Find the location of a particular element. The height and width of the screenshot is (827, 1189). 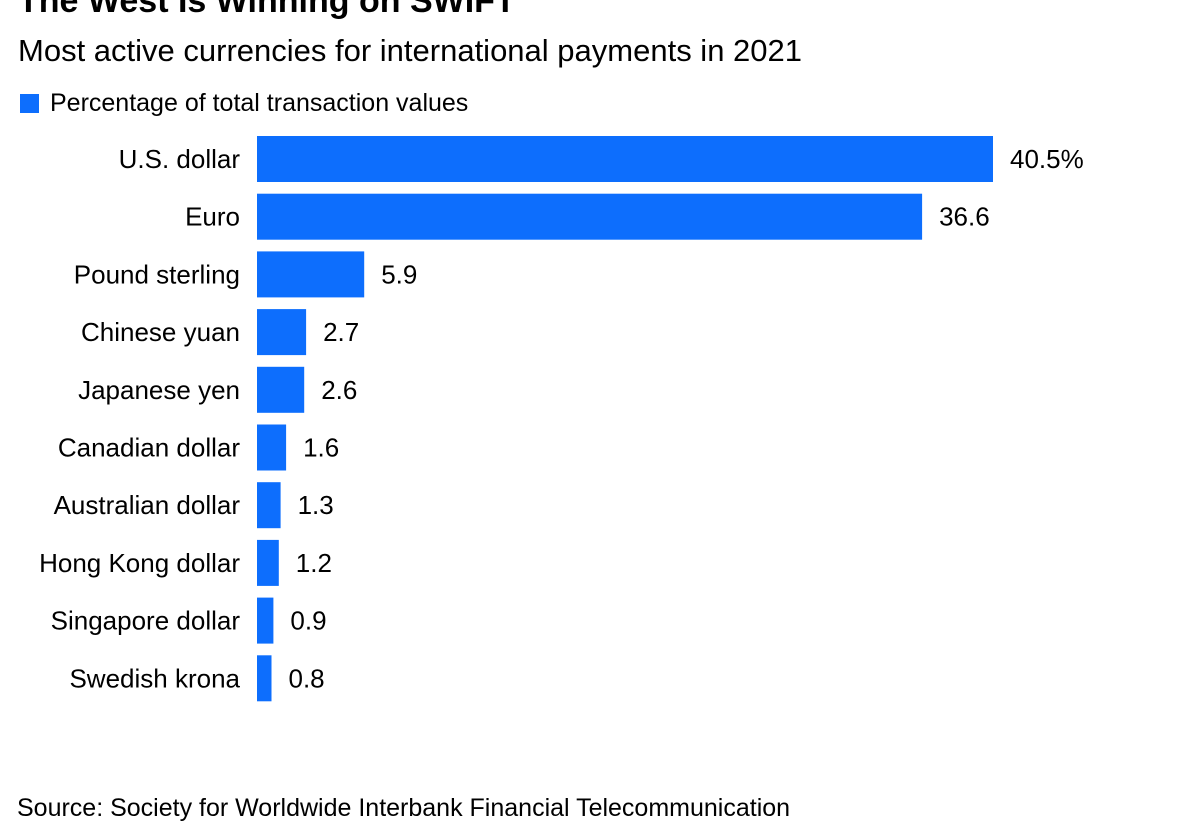

category-label: Australian dollar is located at coordinates (147, 505).